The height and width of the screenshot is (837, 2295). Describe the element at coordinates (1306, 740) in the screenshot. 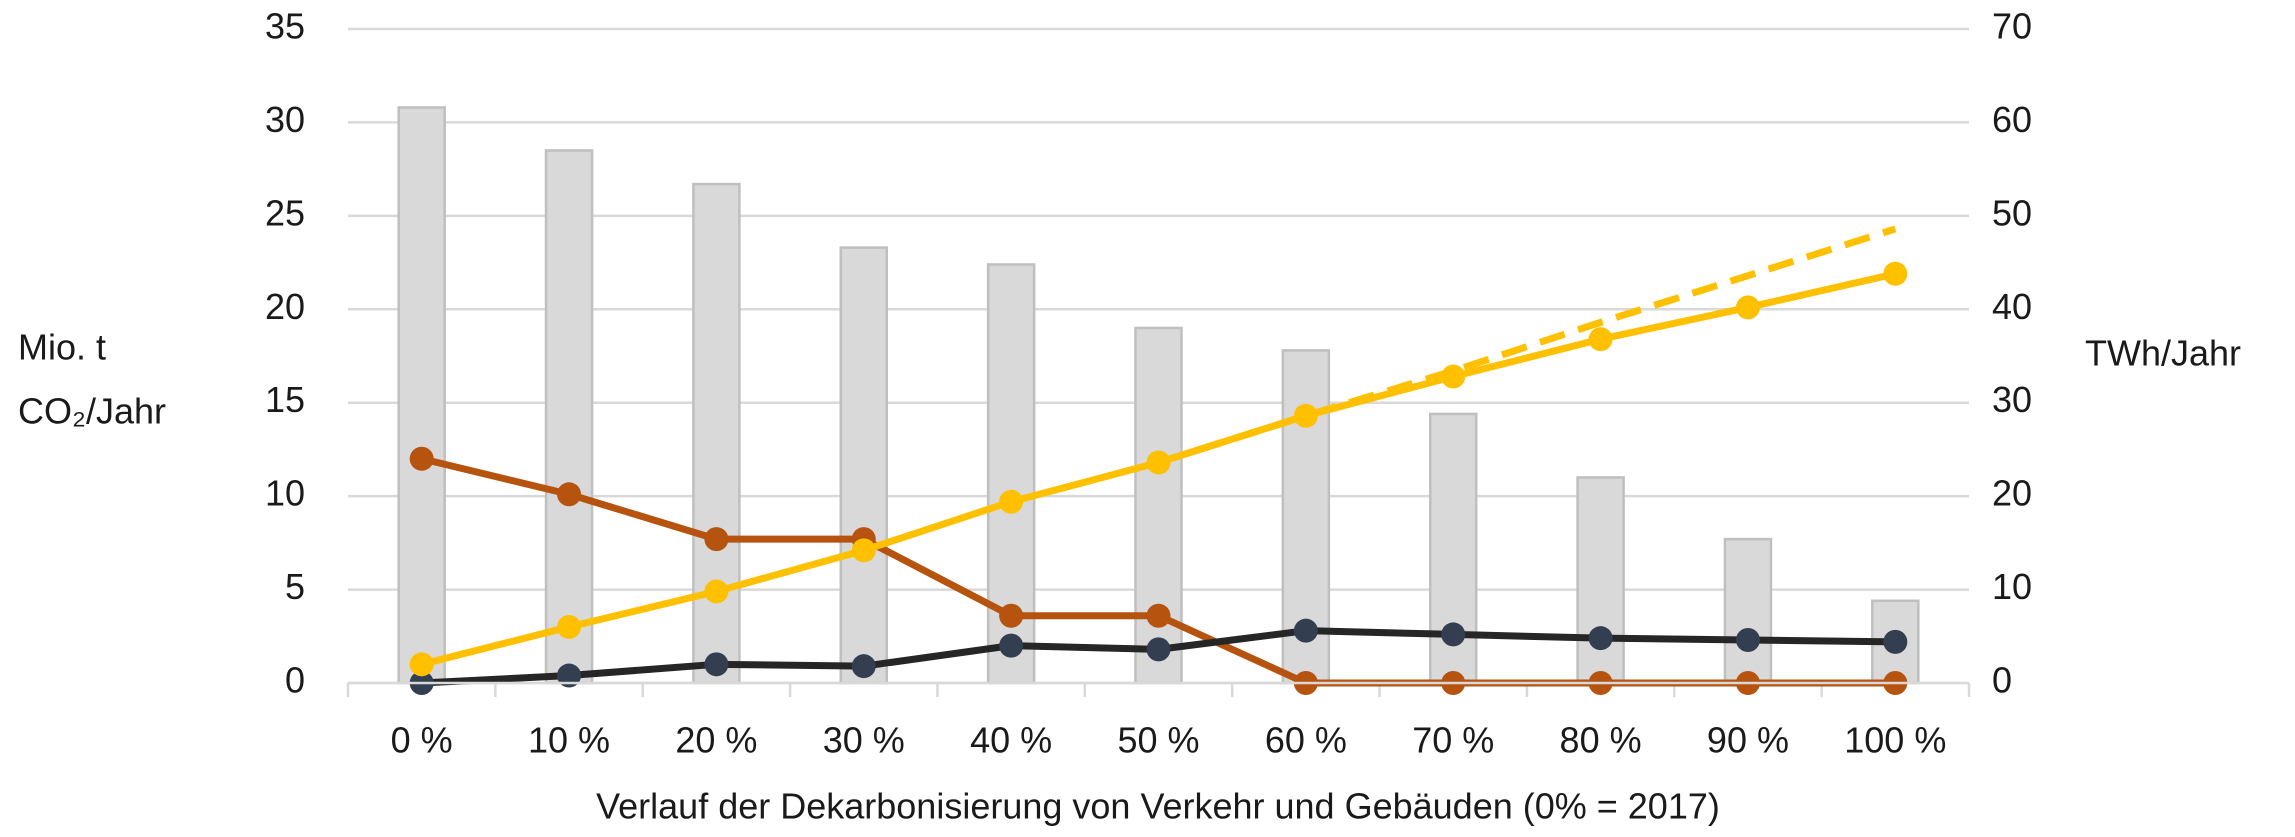

I see `x-tick-label: 60 %` at that location.